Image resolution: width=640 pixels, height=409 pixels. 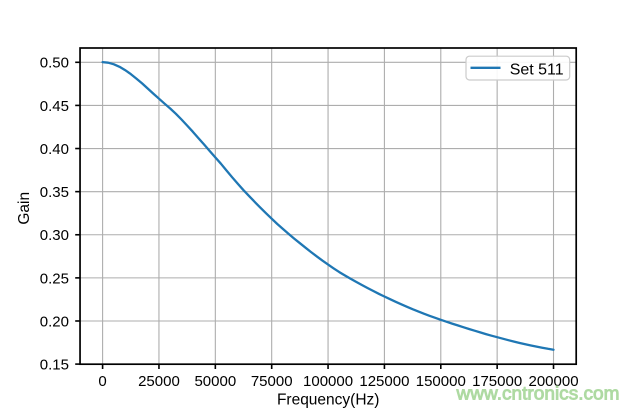 What do you see at coordinates (159, 381) in the screenshot?
I see `svg-text: 25000` at bounding box center [159, 381].